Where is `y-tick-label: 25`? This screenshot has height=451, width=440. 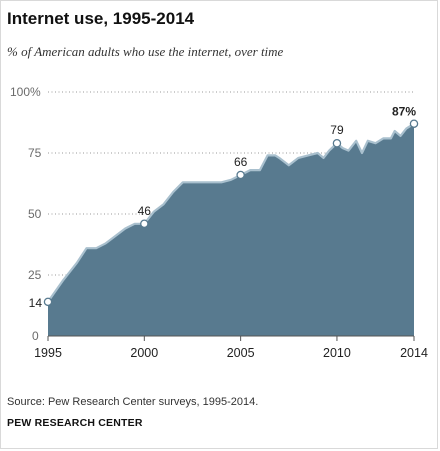 y-tick-label: 25 is located at coordinates (35, 275).